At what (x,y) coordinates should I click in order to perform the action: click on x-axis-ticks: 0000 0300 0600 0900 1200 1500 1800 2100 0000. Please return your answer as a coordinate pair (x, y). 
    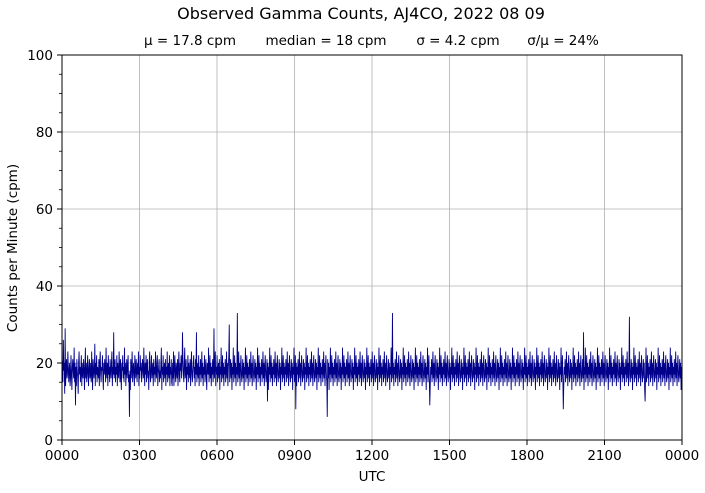
    Looking at the image, I should click on (372, 452).